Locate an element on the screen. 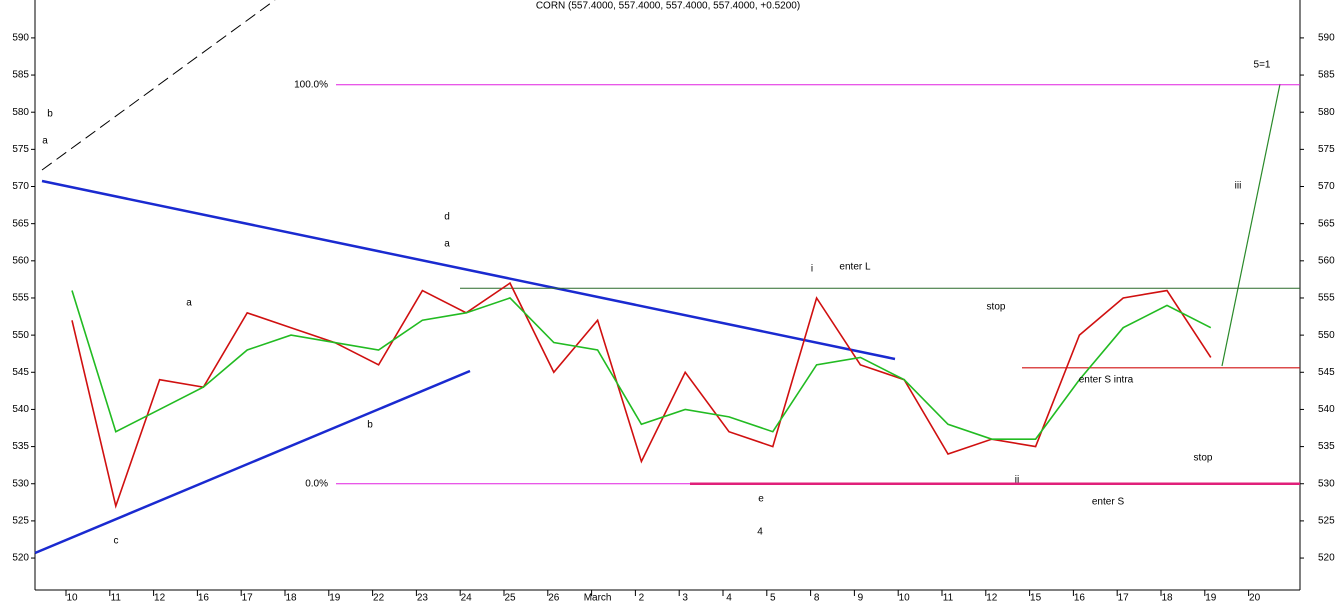 The image size is (1336, 602). x-tick-label: 9 is located at coordinates (861, 597).